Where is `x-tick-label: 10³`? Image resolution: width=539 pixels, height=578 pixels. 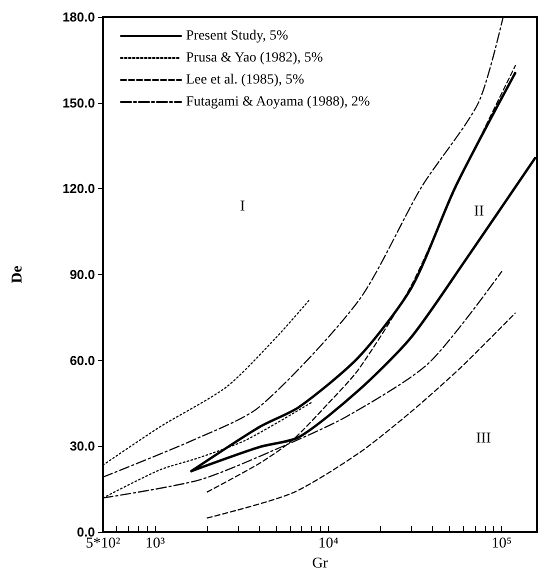
x-tick-label: 10³ is located at coordinates (155, 544).